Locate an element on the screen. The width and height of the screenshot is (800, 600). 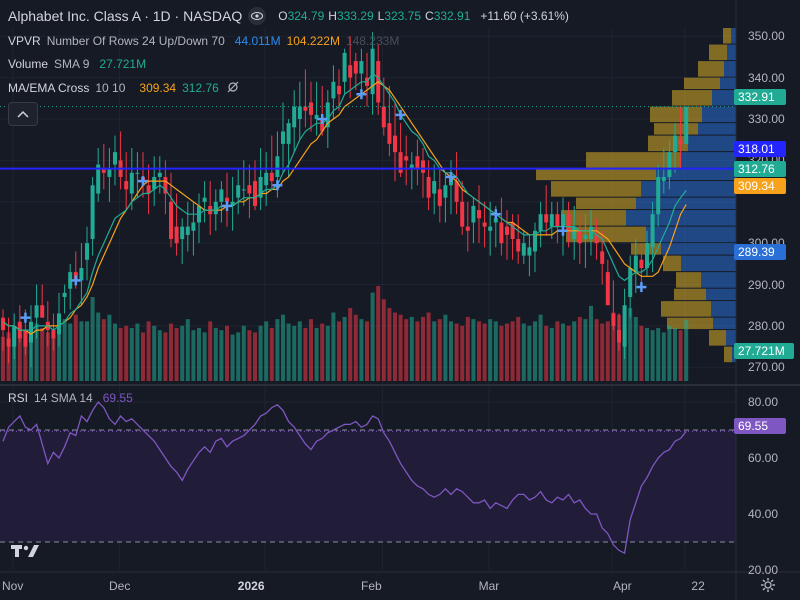
gear-icon is located at coordinates (768, 587).